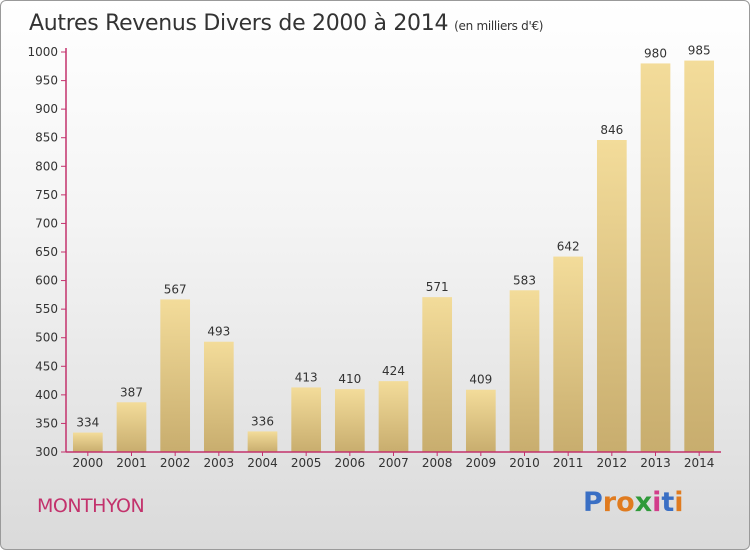 This screenshot has width=750, height=550. Describe the element at coordinates (568, 463) in the screenshot. I see `x-tick-label-2011: 2011` at that location.